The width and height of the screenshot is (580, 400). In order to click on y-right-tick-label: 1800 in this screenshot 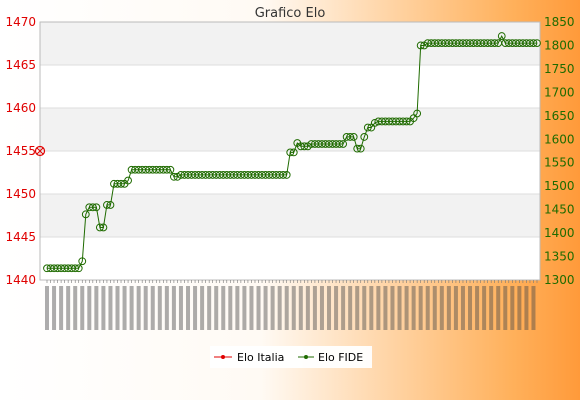, I will do `click(559, 45)`.